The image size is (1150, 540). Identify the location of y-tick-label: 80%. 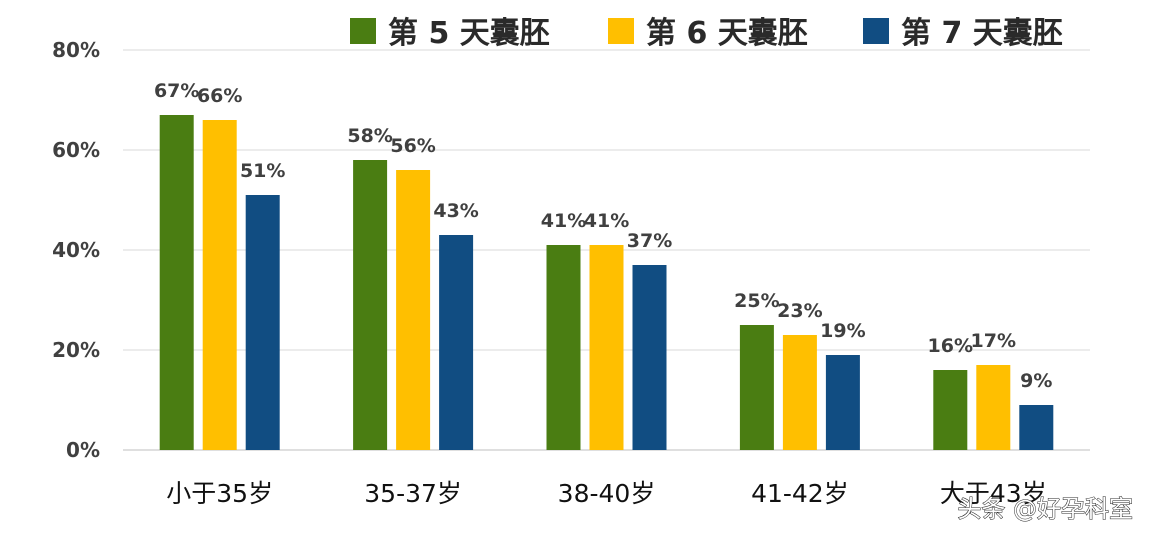
(76, 50).